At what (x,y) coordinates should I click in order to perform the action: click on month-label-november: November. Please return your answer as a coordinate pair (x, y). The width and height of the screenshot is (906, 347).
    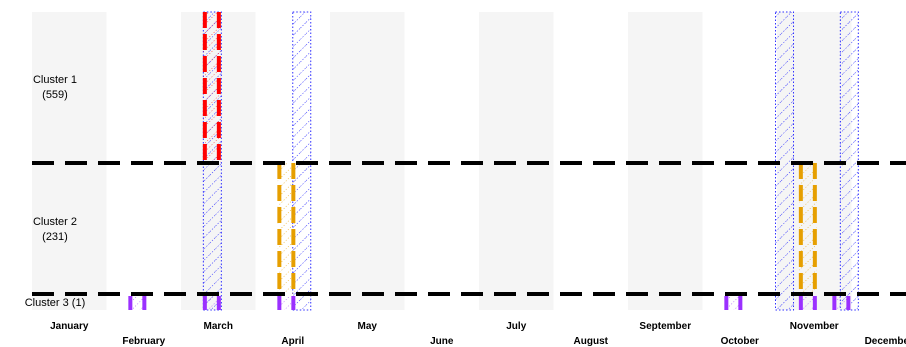
    Looking at the image, I should click on (814, 326).